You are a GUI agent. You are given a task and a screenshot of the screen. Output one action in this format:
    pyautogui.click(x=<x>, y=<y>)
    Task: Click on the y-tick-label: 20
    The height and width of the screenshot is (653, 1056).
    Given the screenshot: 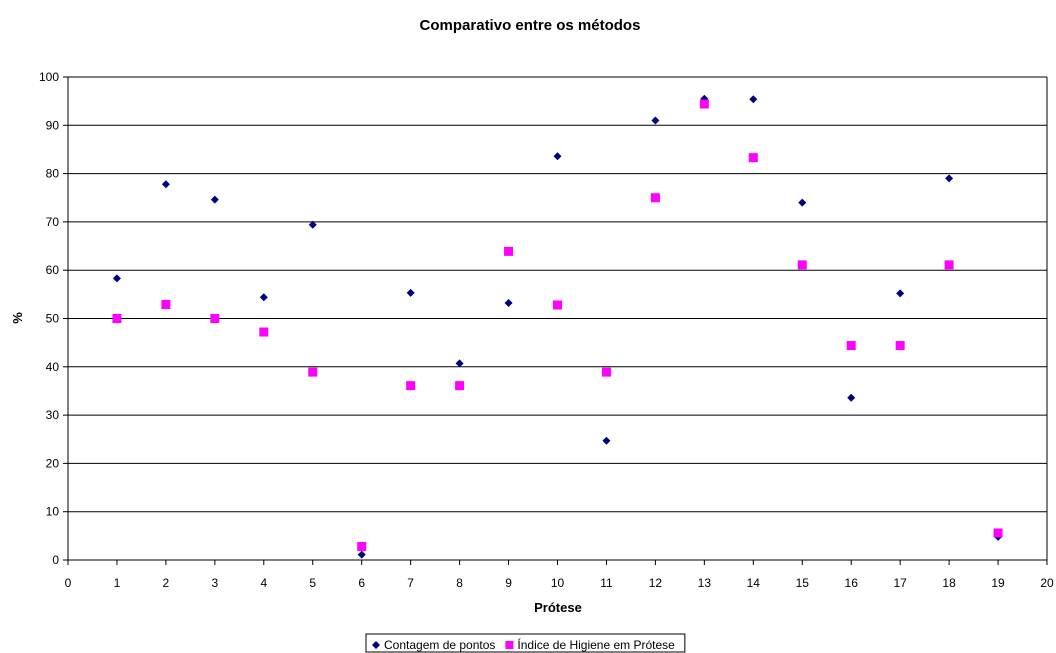 What is the action you would take?
    pyautogui.click(x=53, y=463)
    